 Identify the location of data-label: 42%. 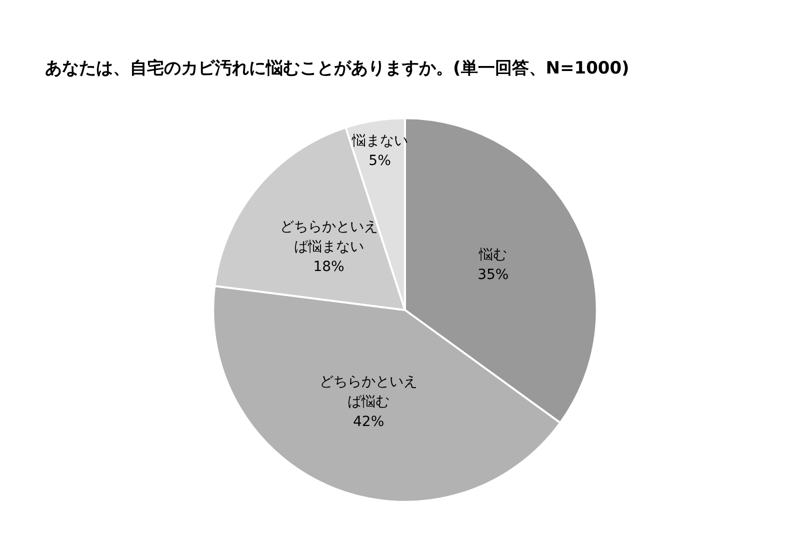
(368, 422).